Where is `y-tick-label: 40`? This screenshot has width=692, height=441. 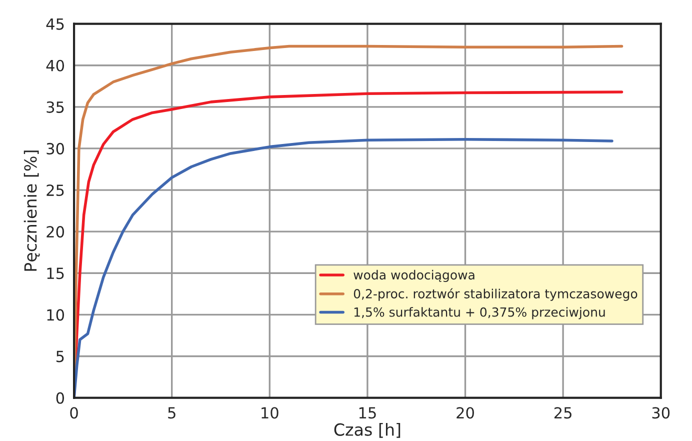 y-tick-label: 40 is located at coordinates (55, 66).